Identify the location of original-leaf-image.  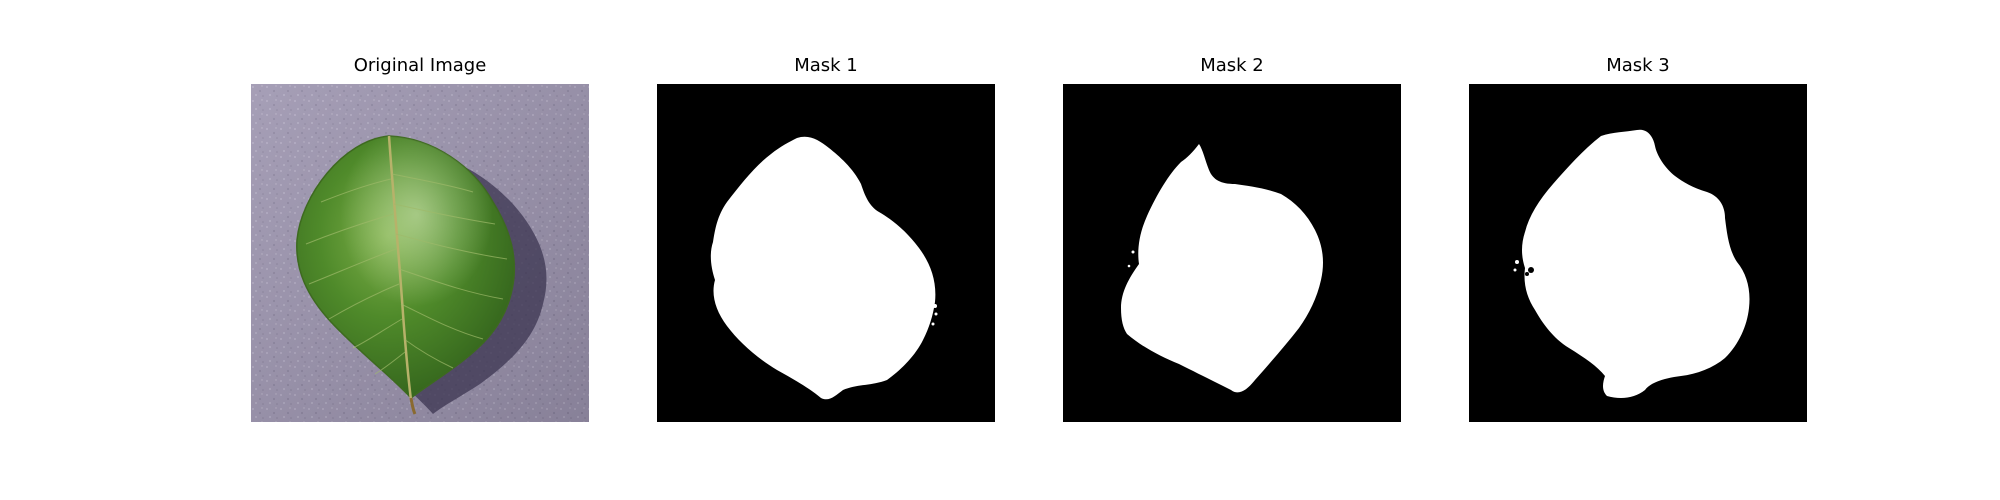
(420, 253).